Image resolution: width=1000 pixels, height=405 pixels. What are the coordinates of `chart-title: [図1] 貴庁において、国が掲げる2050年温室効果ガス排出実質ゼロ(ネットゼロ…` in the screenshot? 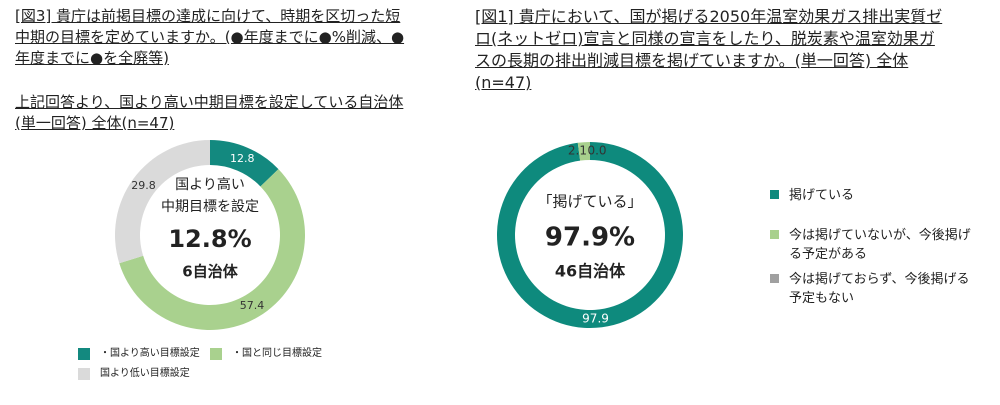 It's located at (709, 49).